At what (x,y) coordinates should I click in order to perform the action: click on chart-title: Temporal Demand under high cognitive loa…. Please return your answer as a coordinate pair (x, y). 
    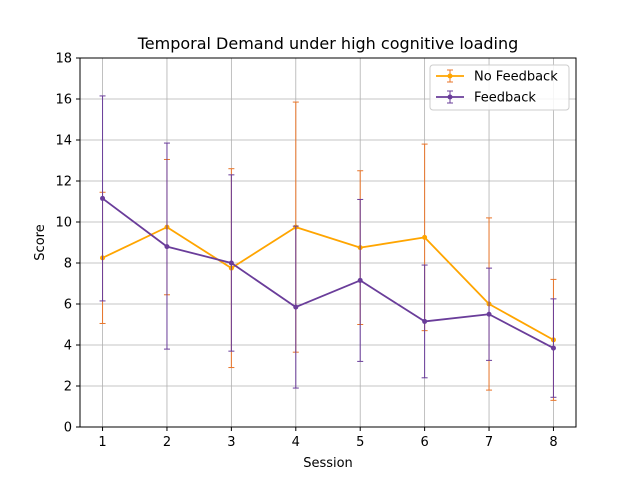
    Looking at the image, I should click on (328, 43).